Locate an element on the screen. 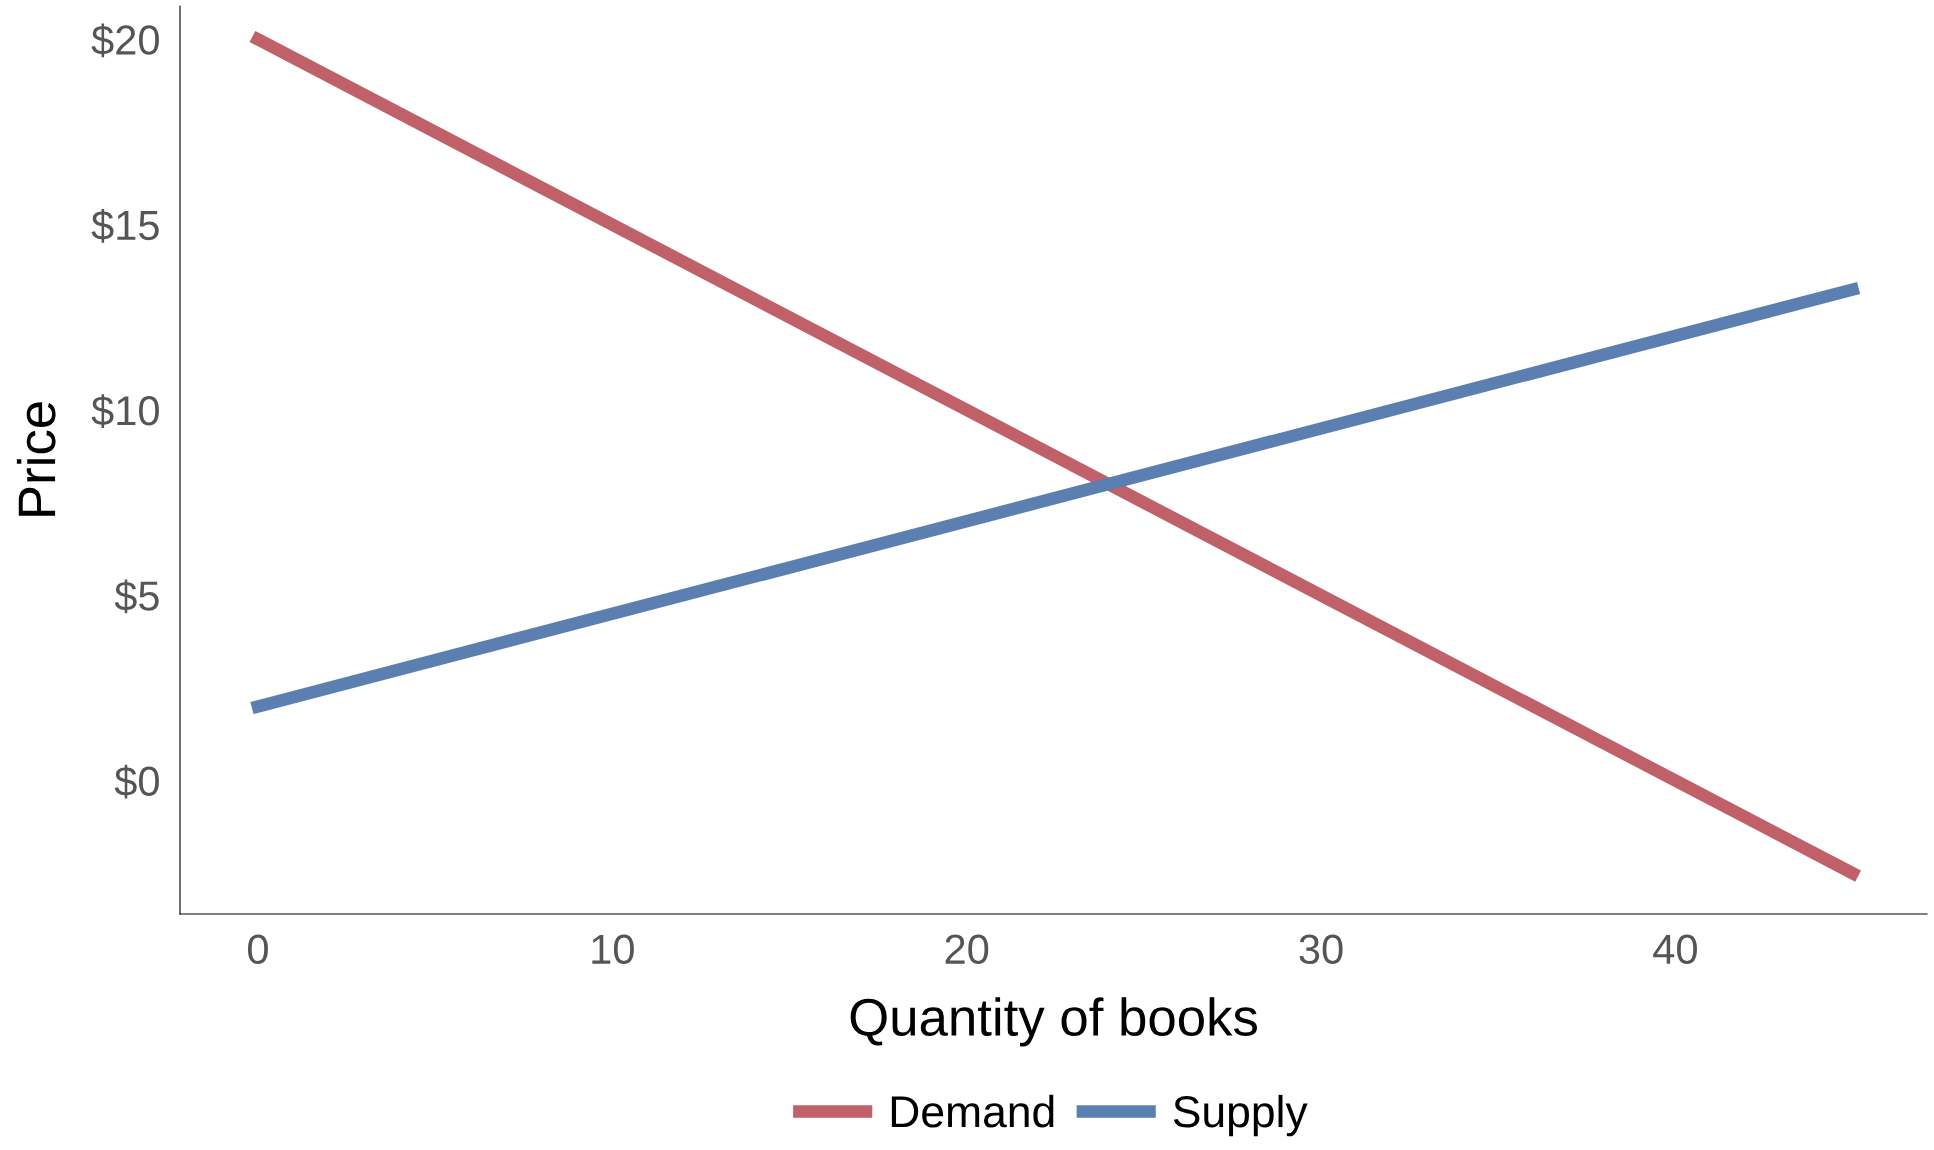 This screenshot has width=1934, height=1150. x-tick-label: 30 is located at coordinates (1321, 949).